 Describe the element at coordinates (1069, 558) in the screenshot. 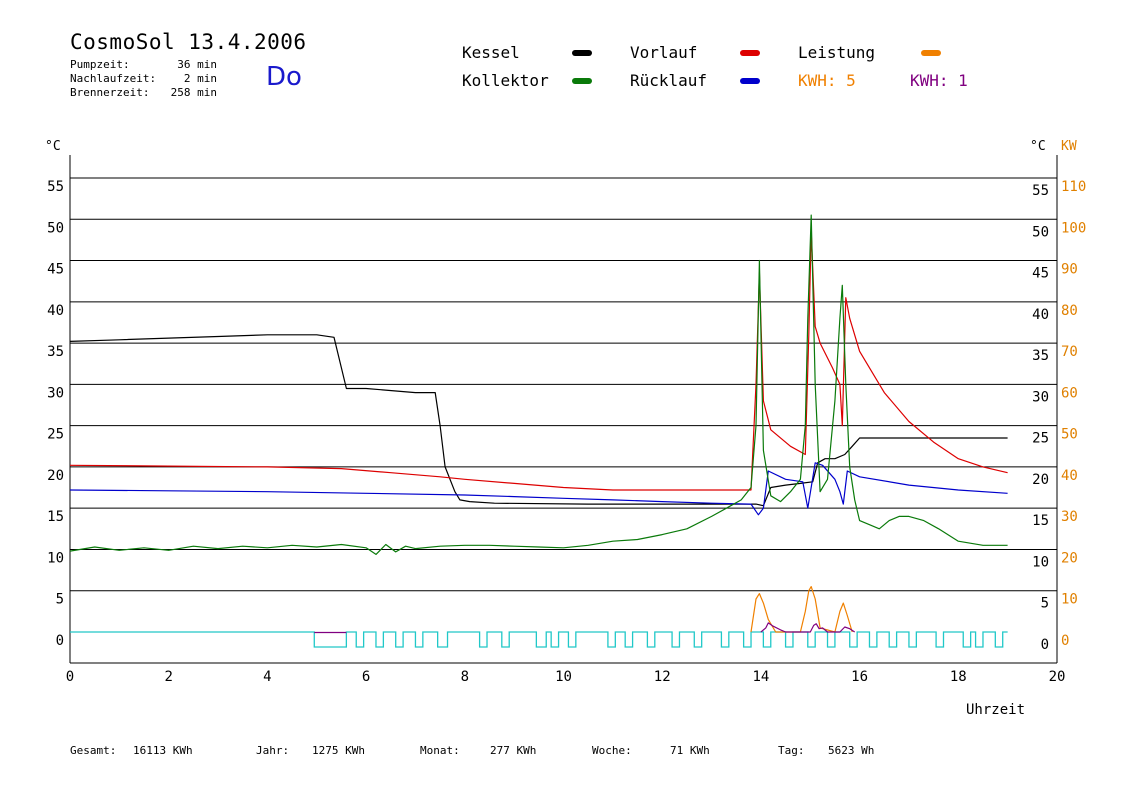

I see `y2-tick-20: 20` at that location.